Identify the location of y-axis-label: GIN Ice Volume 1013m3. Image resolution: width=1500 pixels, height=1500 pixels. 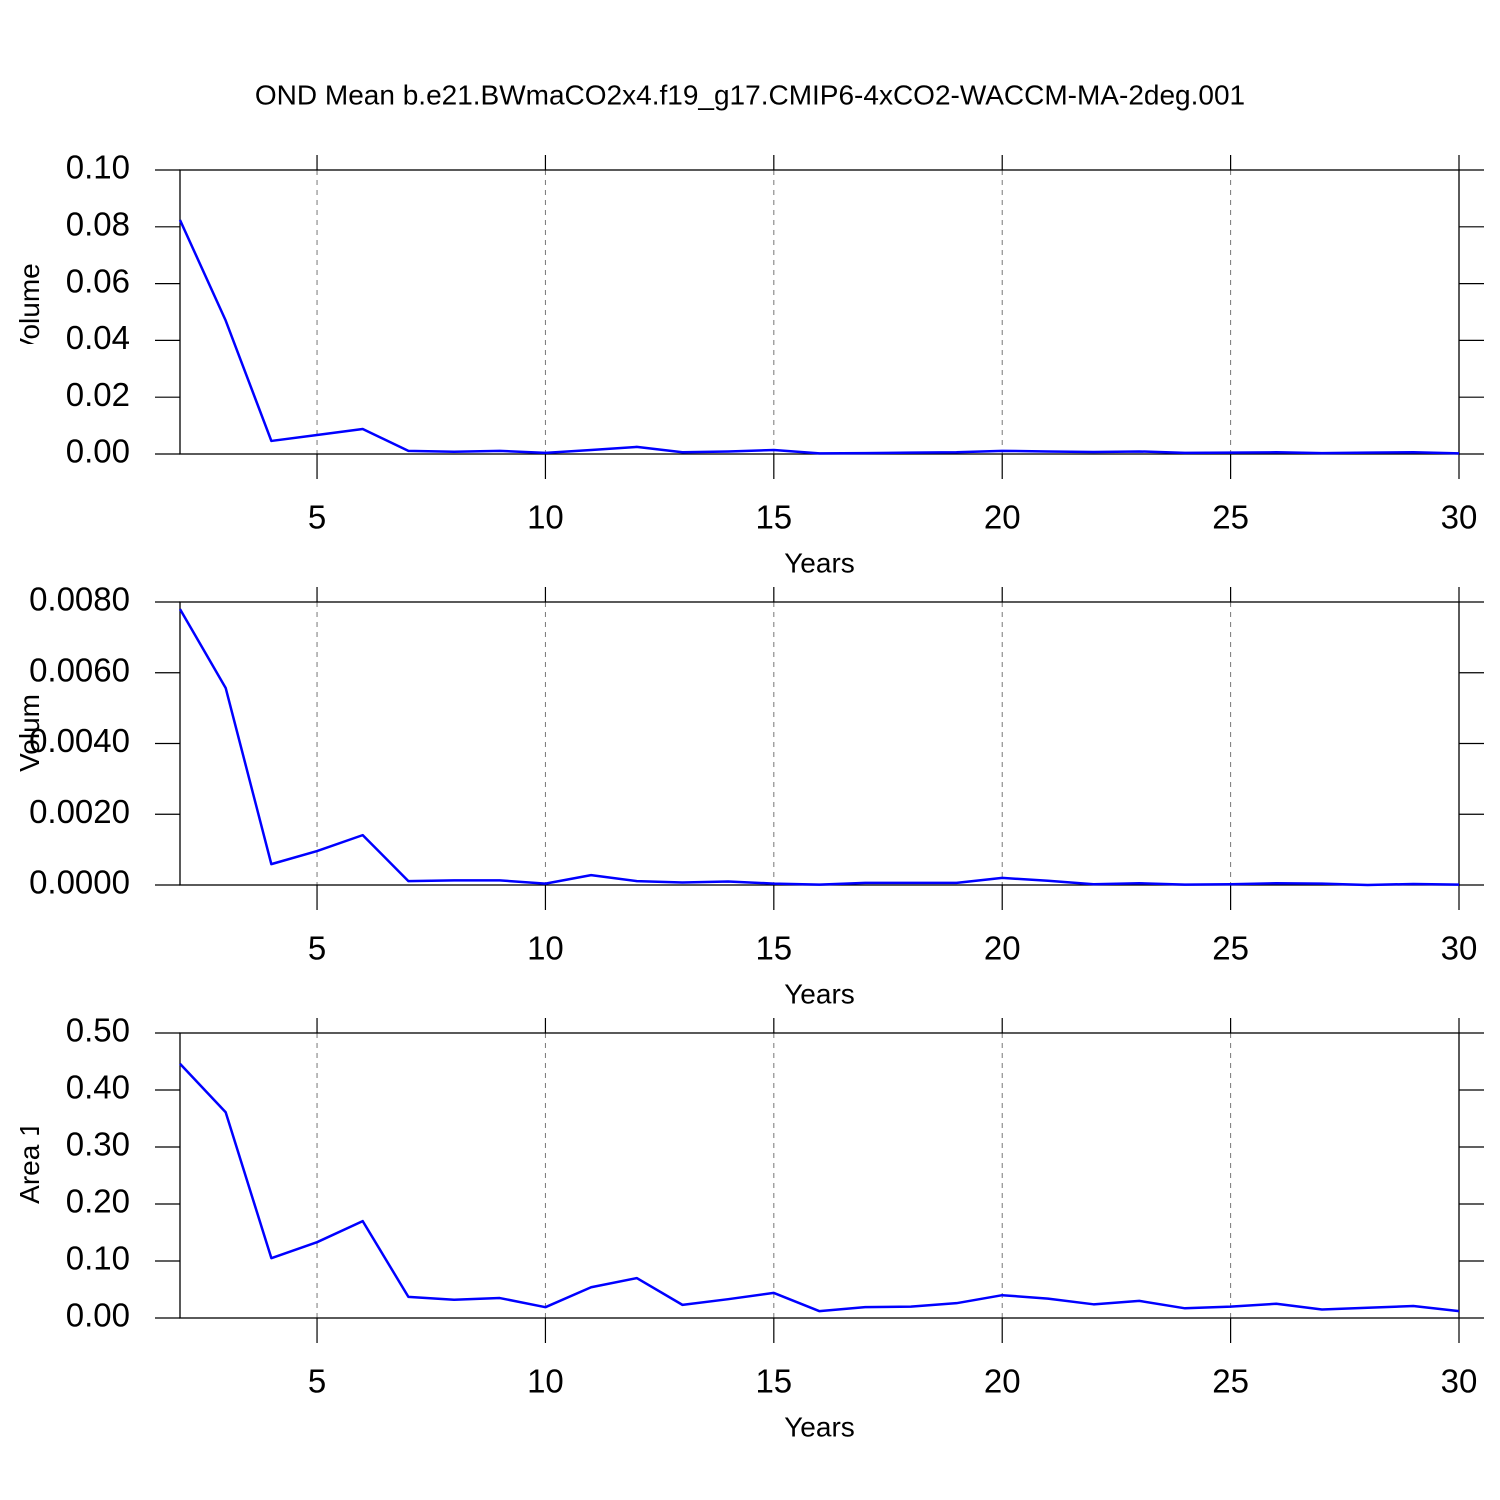
(28, 312).